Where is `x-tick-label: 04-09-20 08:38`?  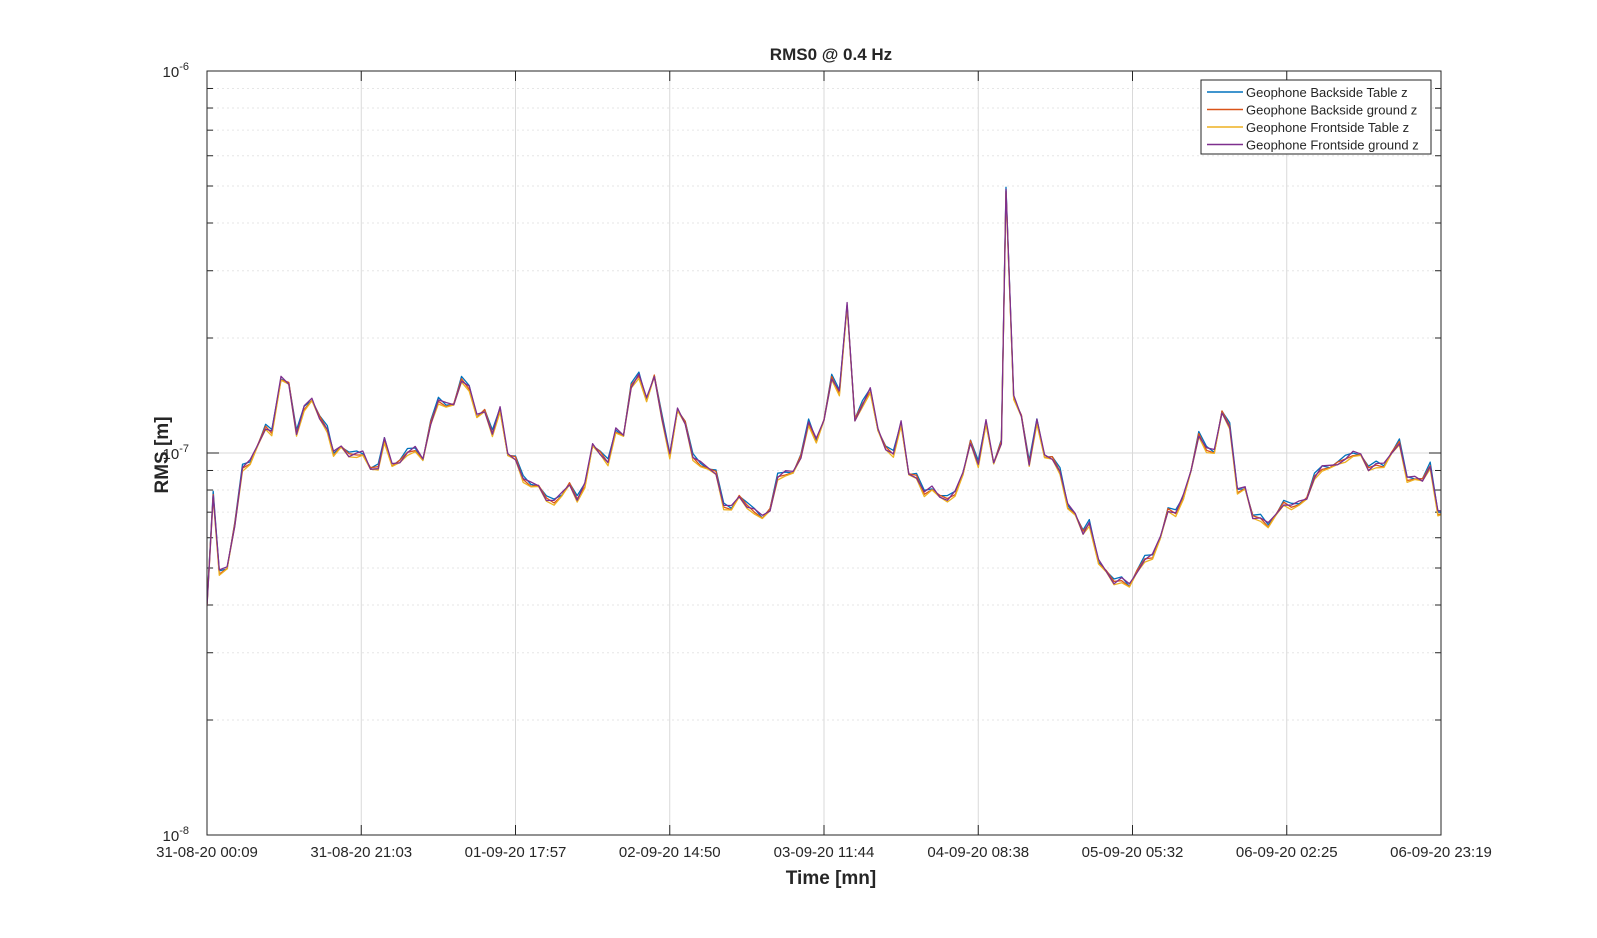 x-tick-label: 04-09-20 08:38 is located at coordinates (978, 852).